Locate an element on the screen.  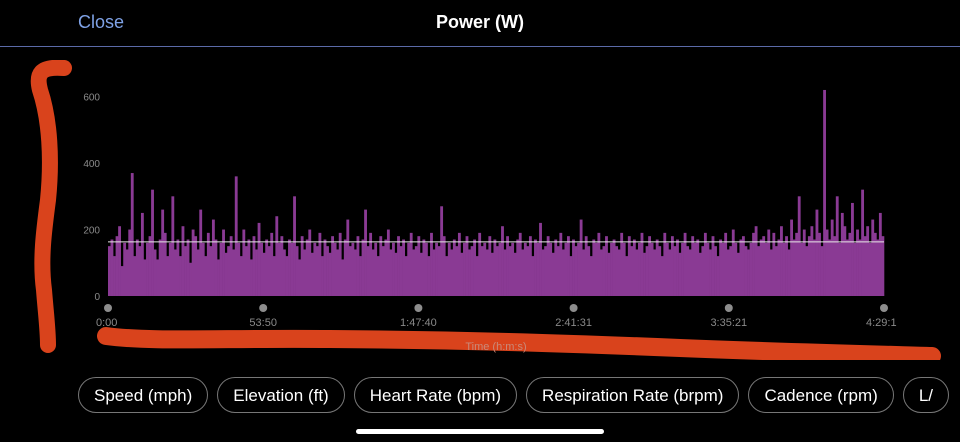
next-metric-pill: L/ is located at coordinates (926, 395).